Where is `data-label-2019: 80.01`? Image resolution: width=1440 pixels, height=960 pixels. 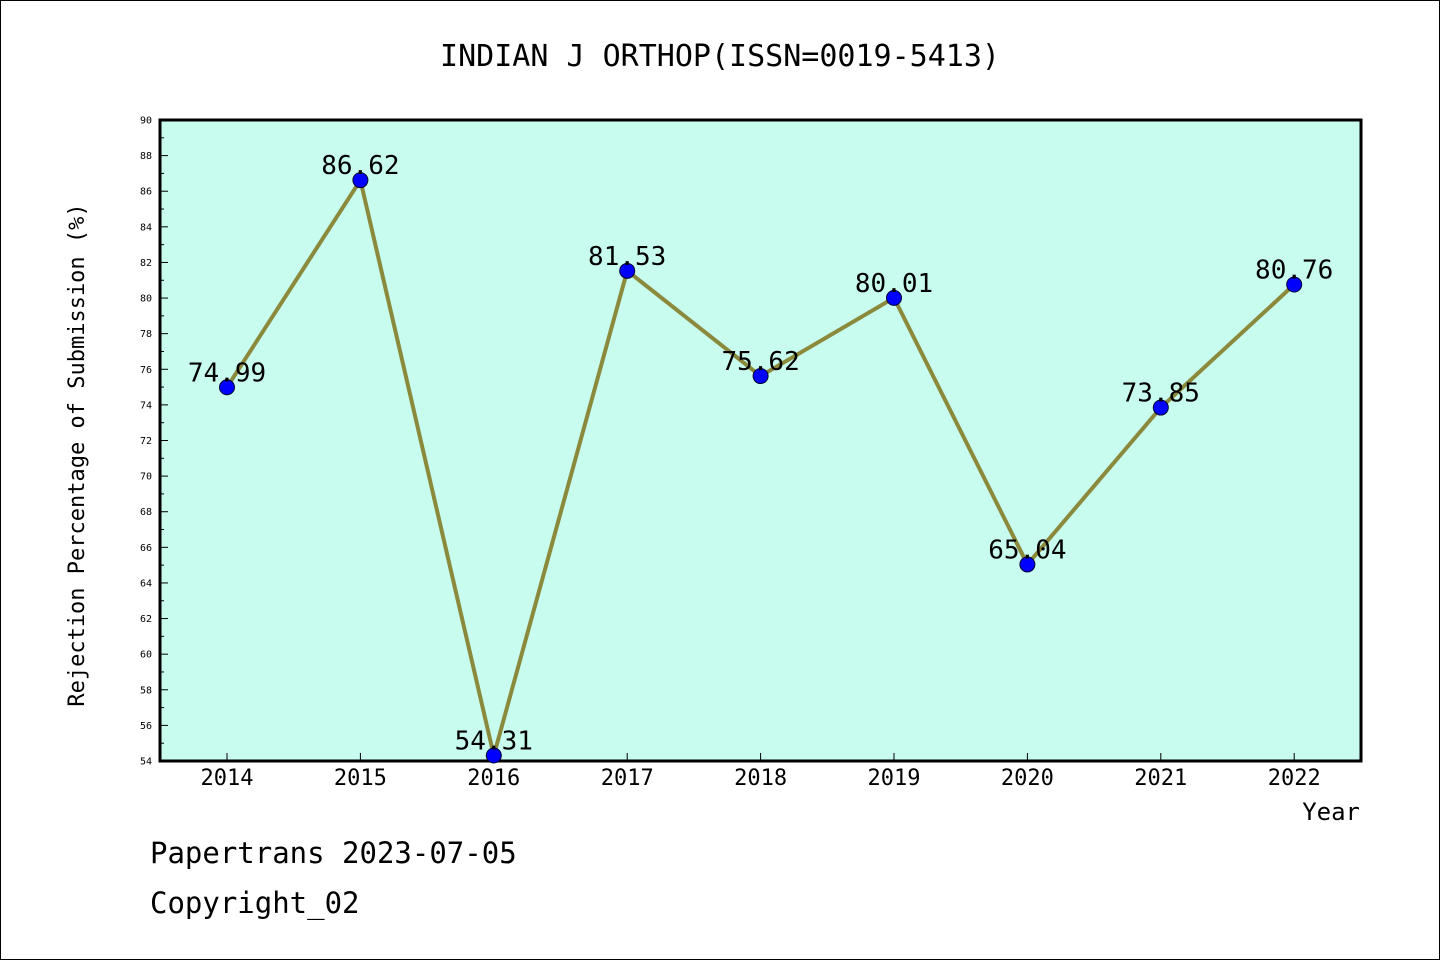 data-label-2019: 80.01 is located at coordinates (894, 284).